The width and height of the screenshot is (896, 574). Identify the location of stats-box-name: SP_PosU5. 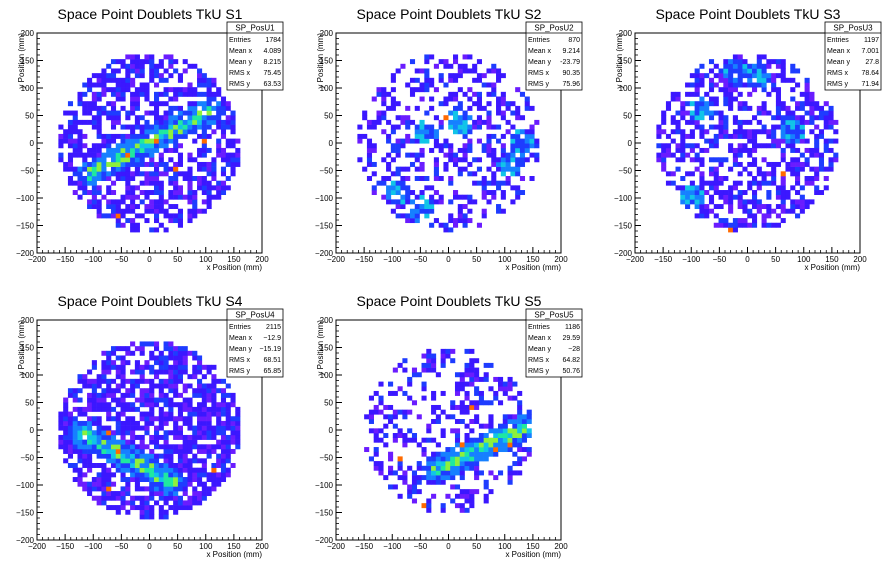
(554, 315).